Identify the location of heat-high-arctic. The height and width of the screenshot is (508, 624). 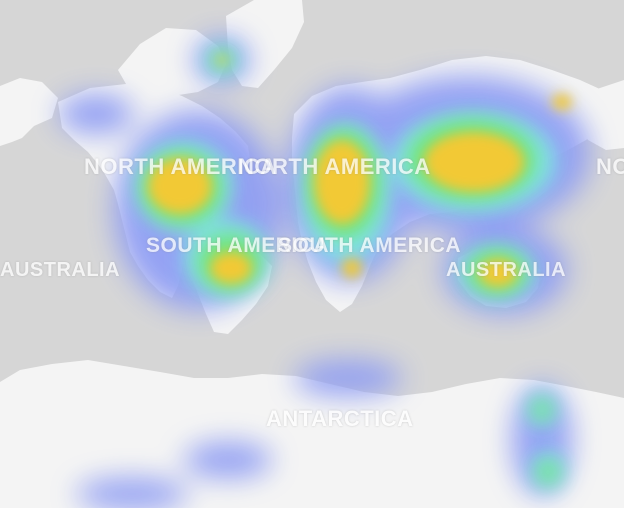
(222, 60).